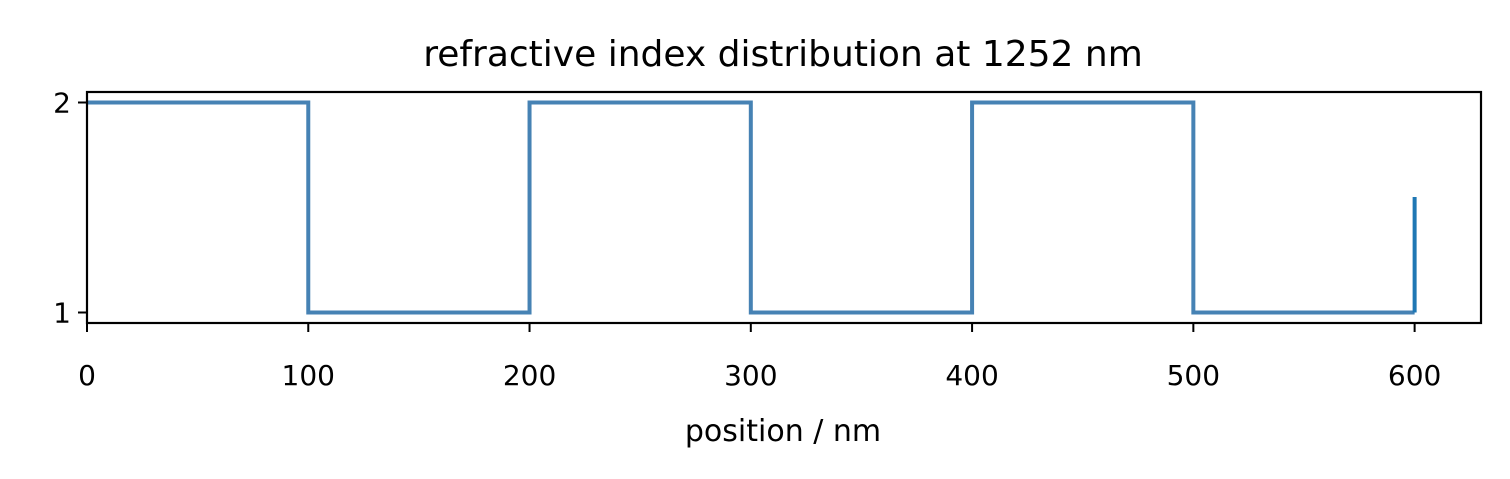  What do you see at coordinates (62, 103) in the screenshot?
I see `y-tick-label: 2` at bounding box center [62, 103].